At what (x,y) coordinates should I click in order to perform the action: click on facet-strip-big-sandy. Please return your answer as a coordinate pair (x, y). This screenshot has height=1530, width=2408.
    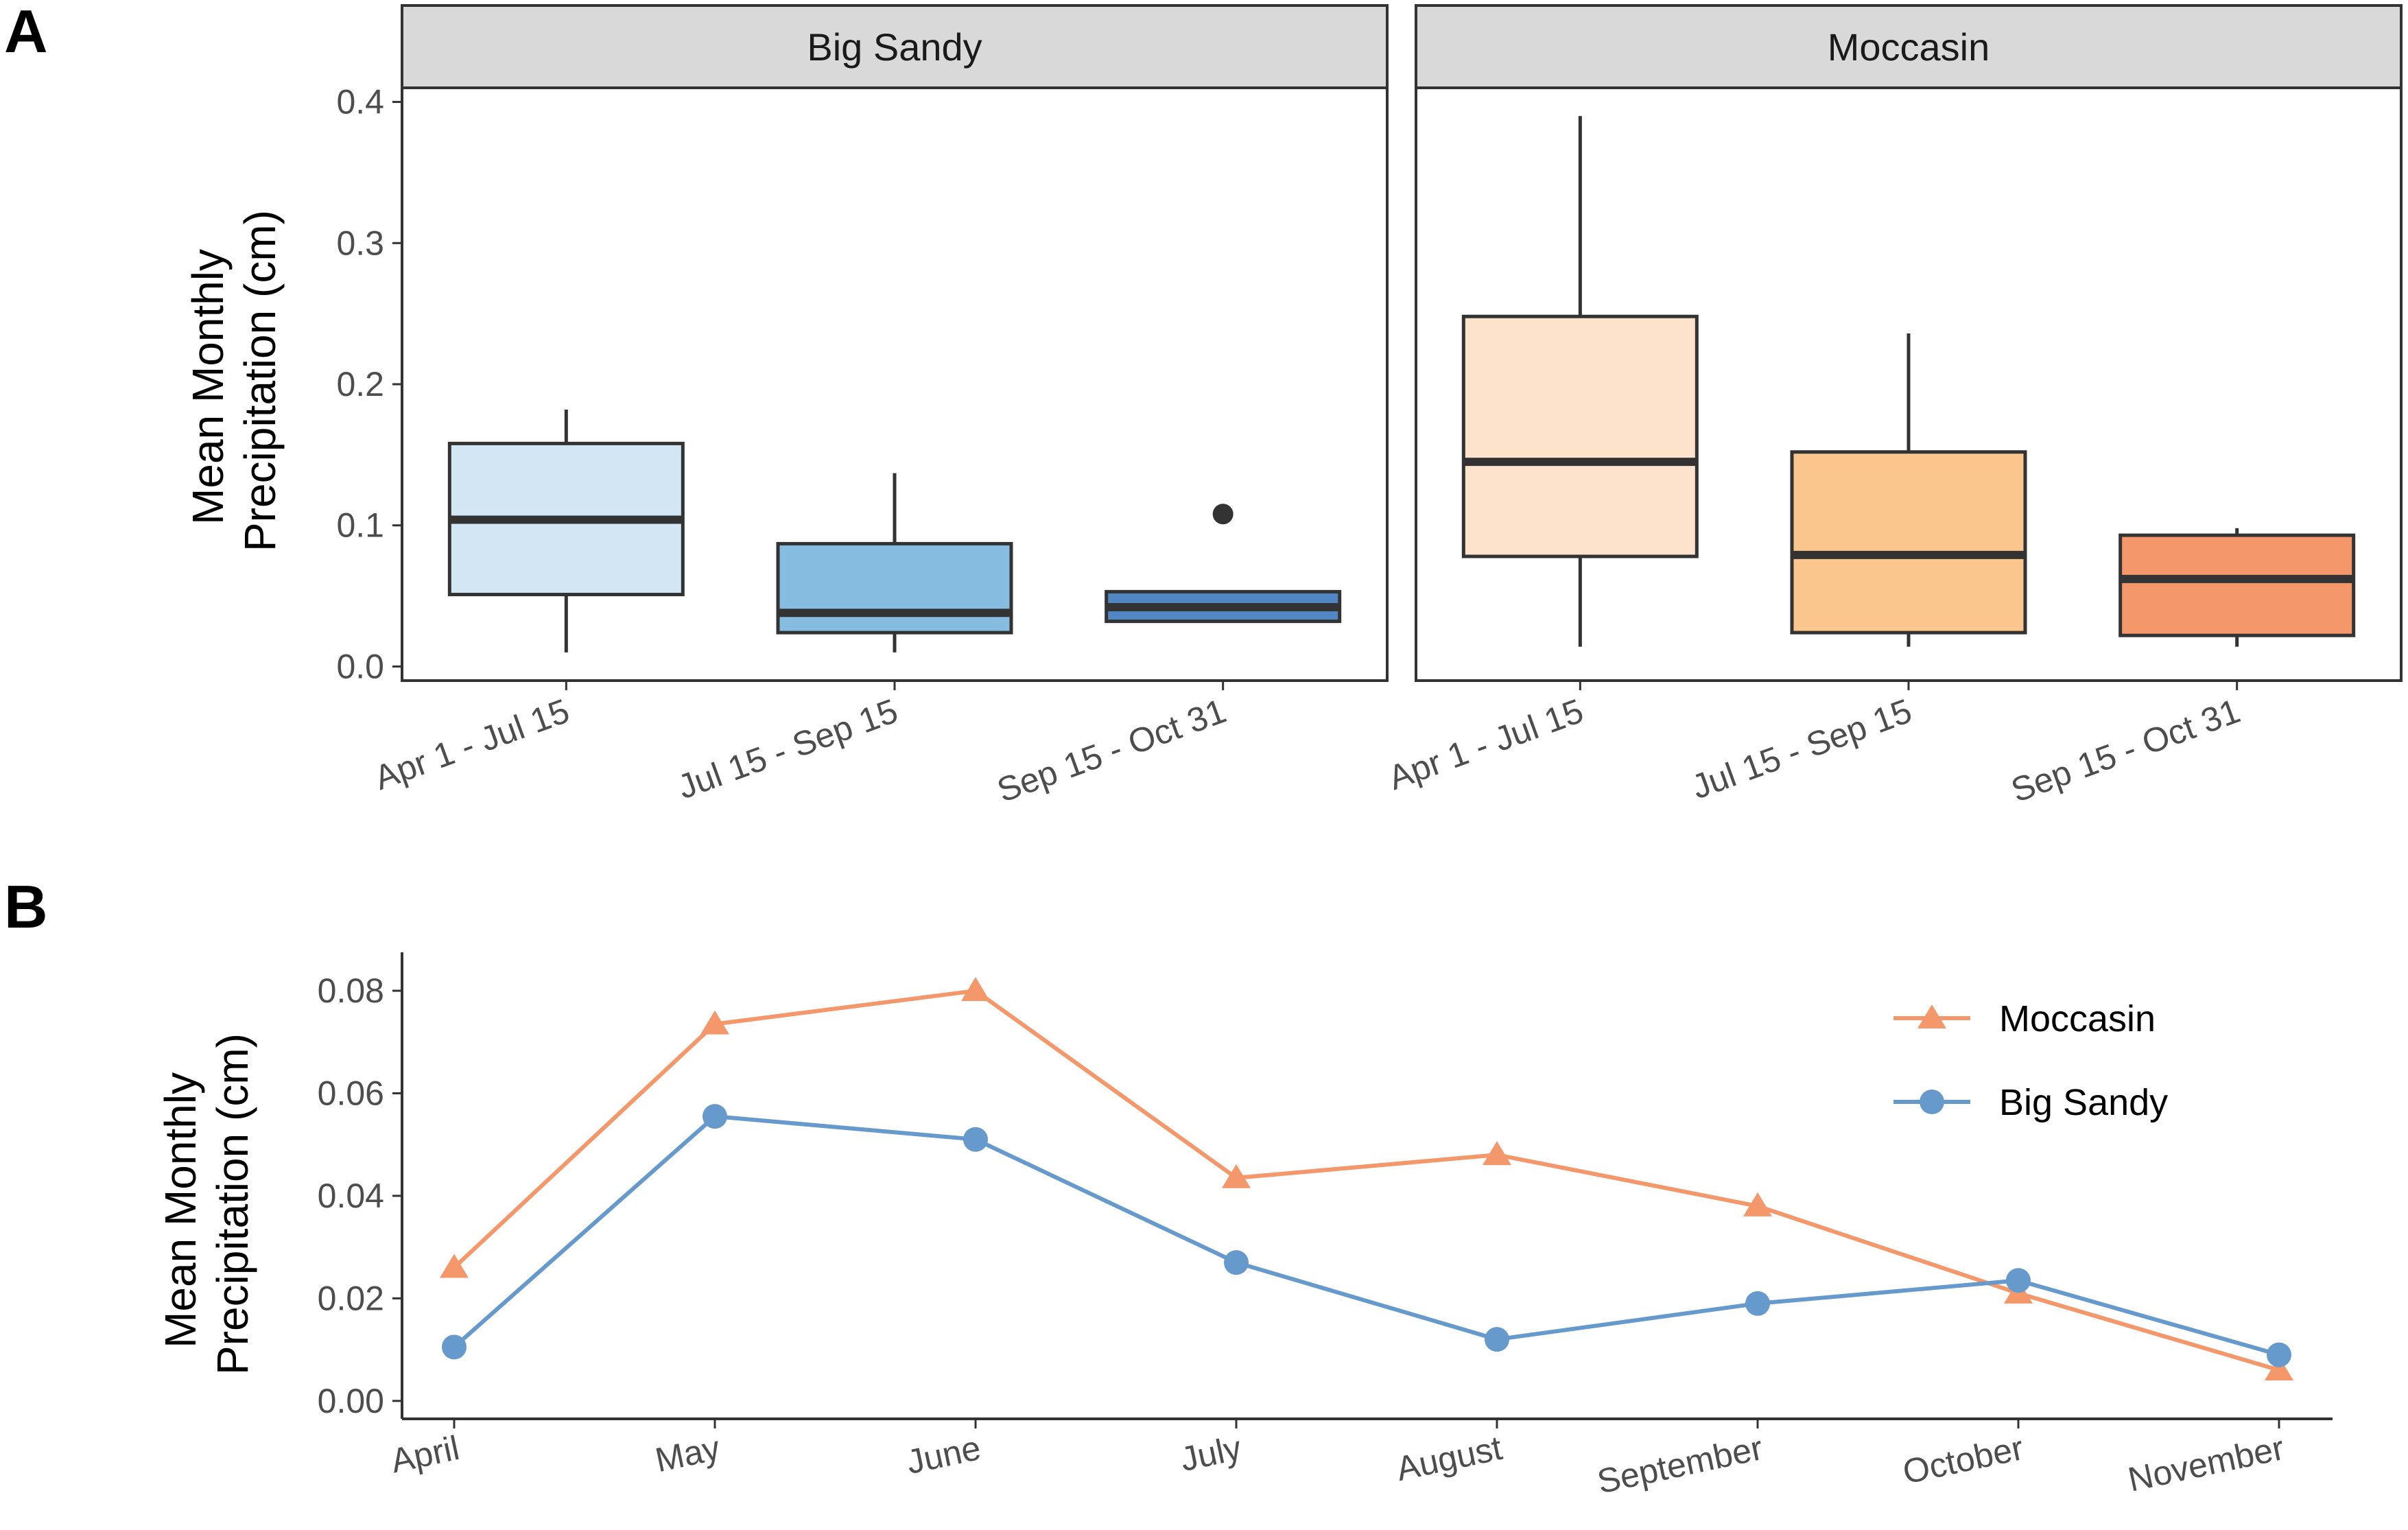
    Looking at the image, I should click on (895, 46).